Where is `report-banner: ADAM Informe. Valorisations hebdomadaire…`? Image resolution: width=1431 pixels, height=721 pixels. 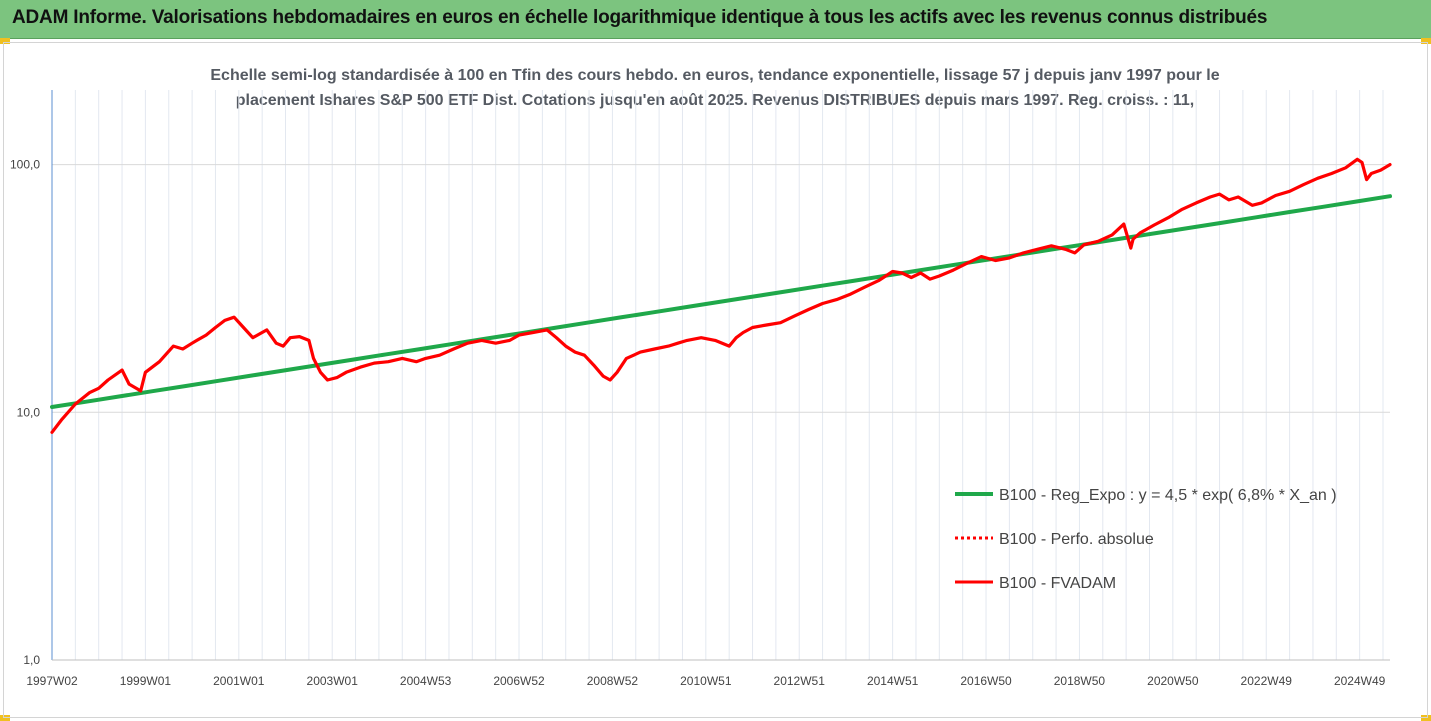 report-banner: ADAM Informe. Valorisations hebdomadaire… is located at coordinates (715, 19).